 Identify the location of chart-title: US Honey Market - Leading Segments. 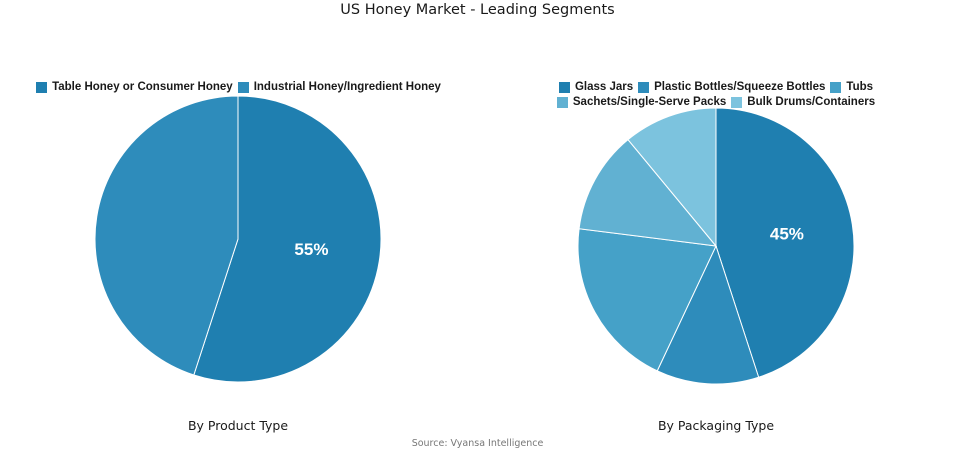
(477, 10).